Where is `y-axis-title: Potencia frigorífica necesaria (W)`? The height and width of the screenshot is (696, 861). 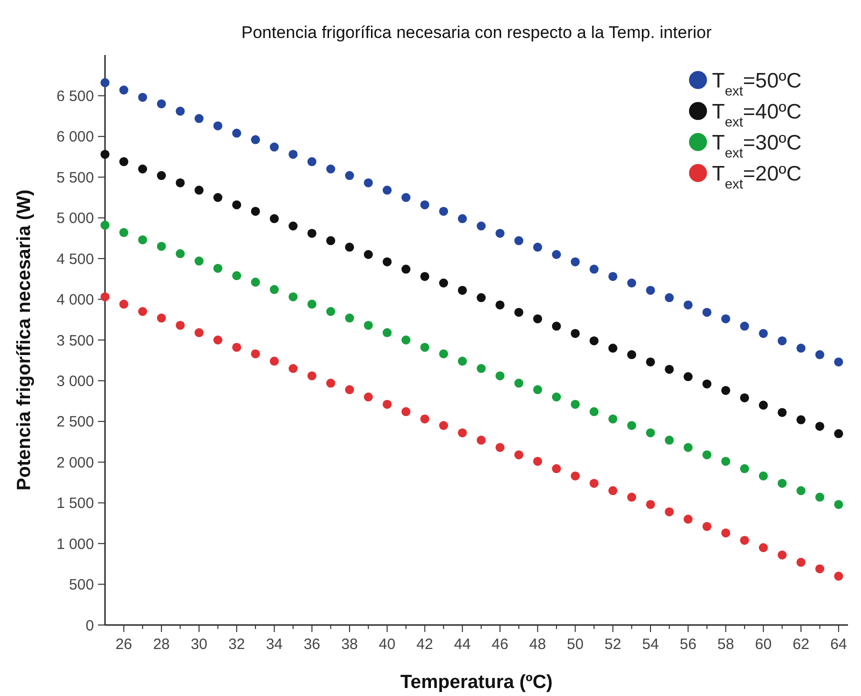 y-axis-title: Potencia frigorífica necesaria (W) is located at coordinates (24, 340).